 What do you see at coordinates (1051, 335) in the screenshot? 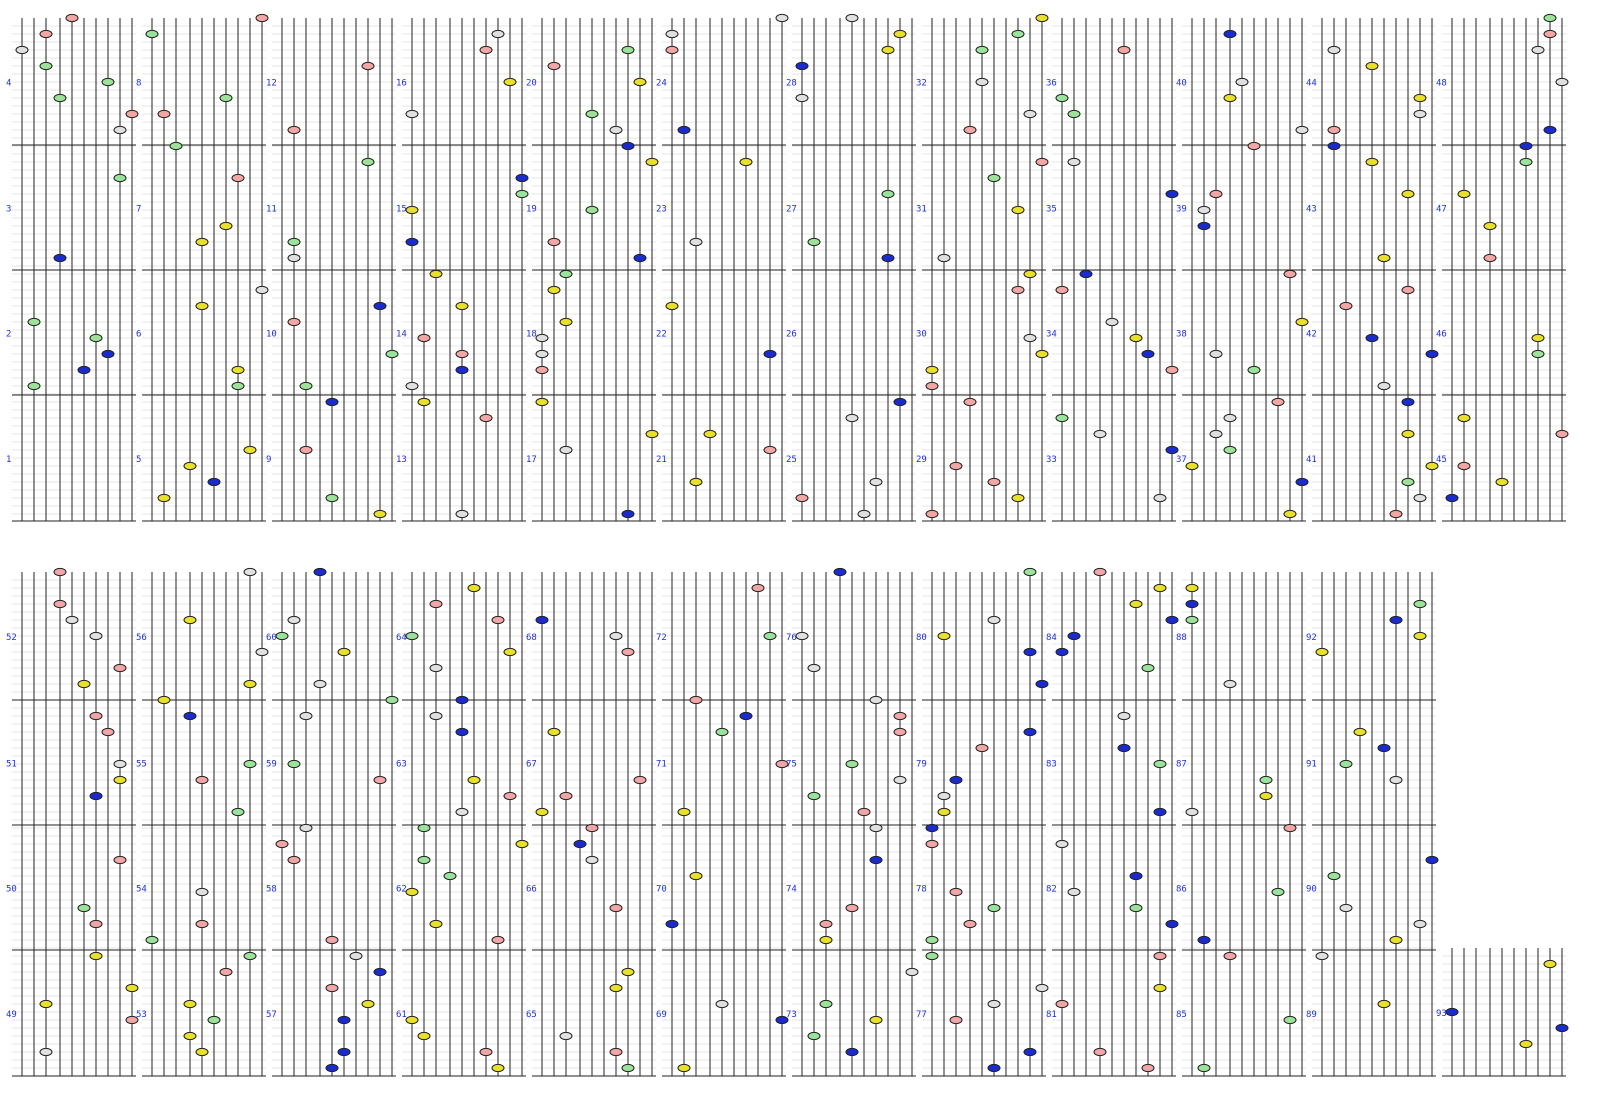
I see `measure-number: 34` at bounding box center [1051, 335].